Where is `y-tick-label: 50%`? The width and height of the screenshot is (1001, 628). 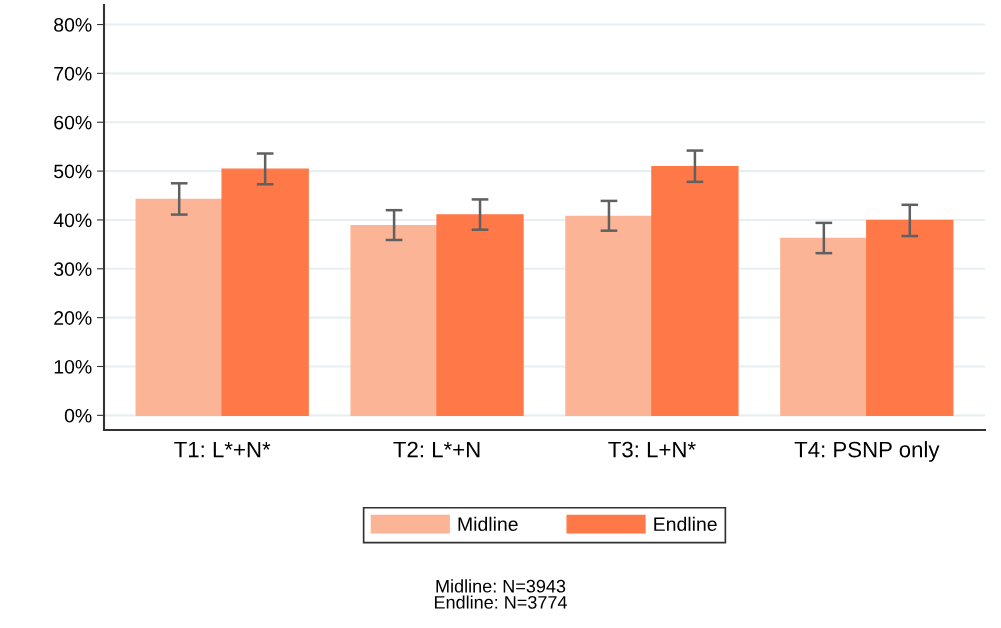
y-tick-label: 50% is located at coordinates (73, 171).